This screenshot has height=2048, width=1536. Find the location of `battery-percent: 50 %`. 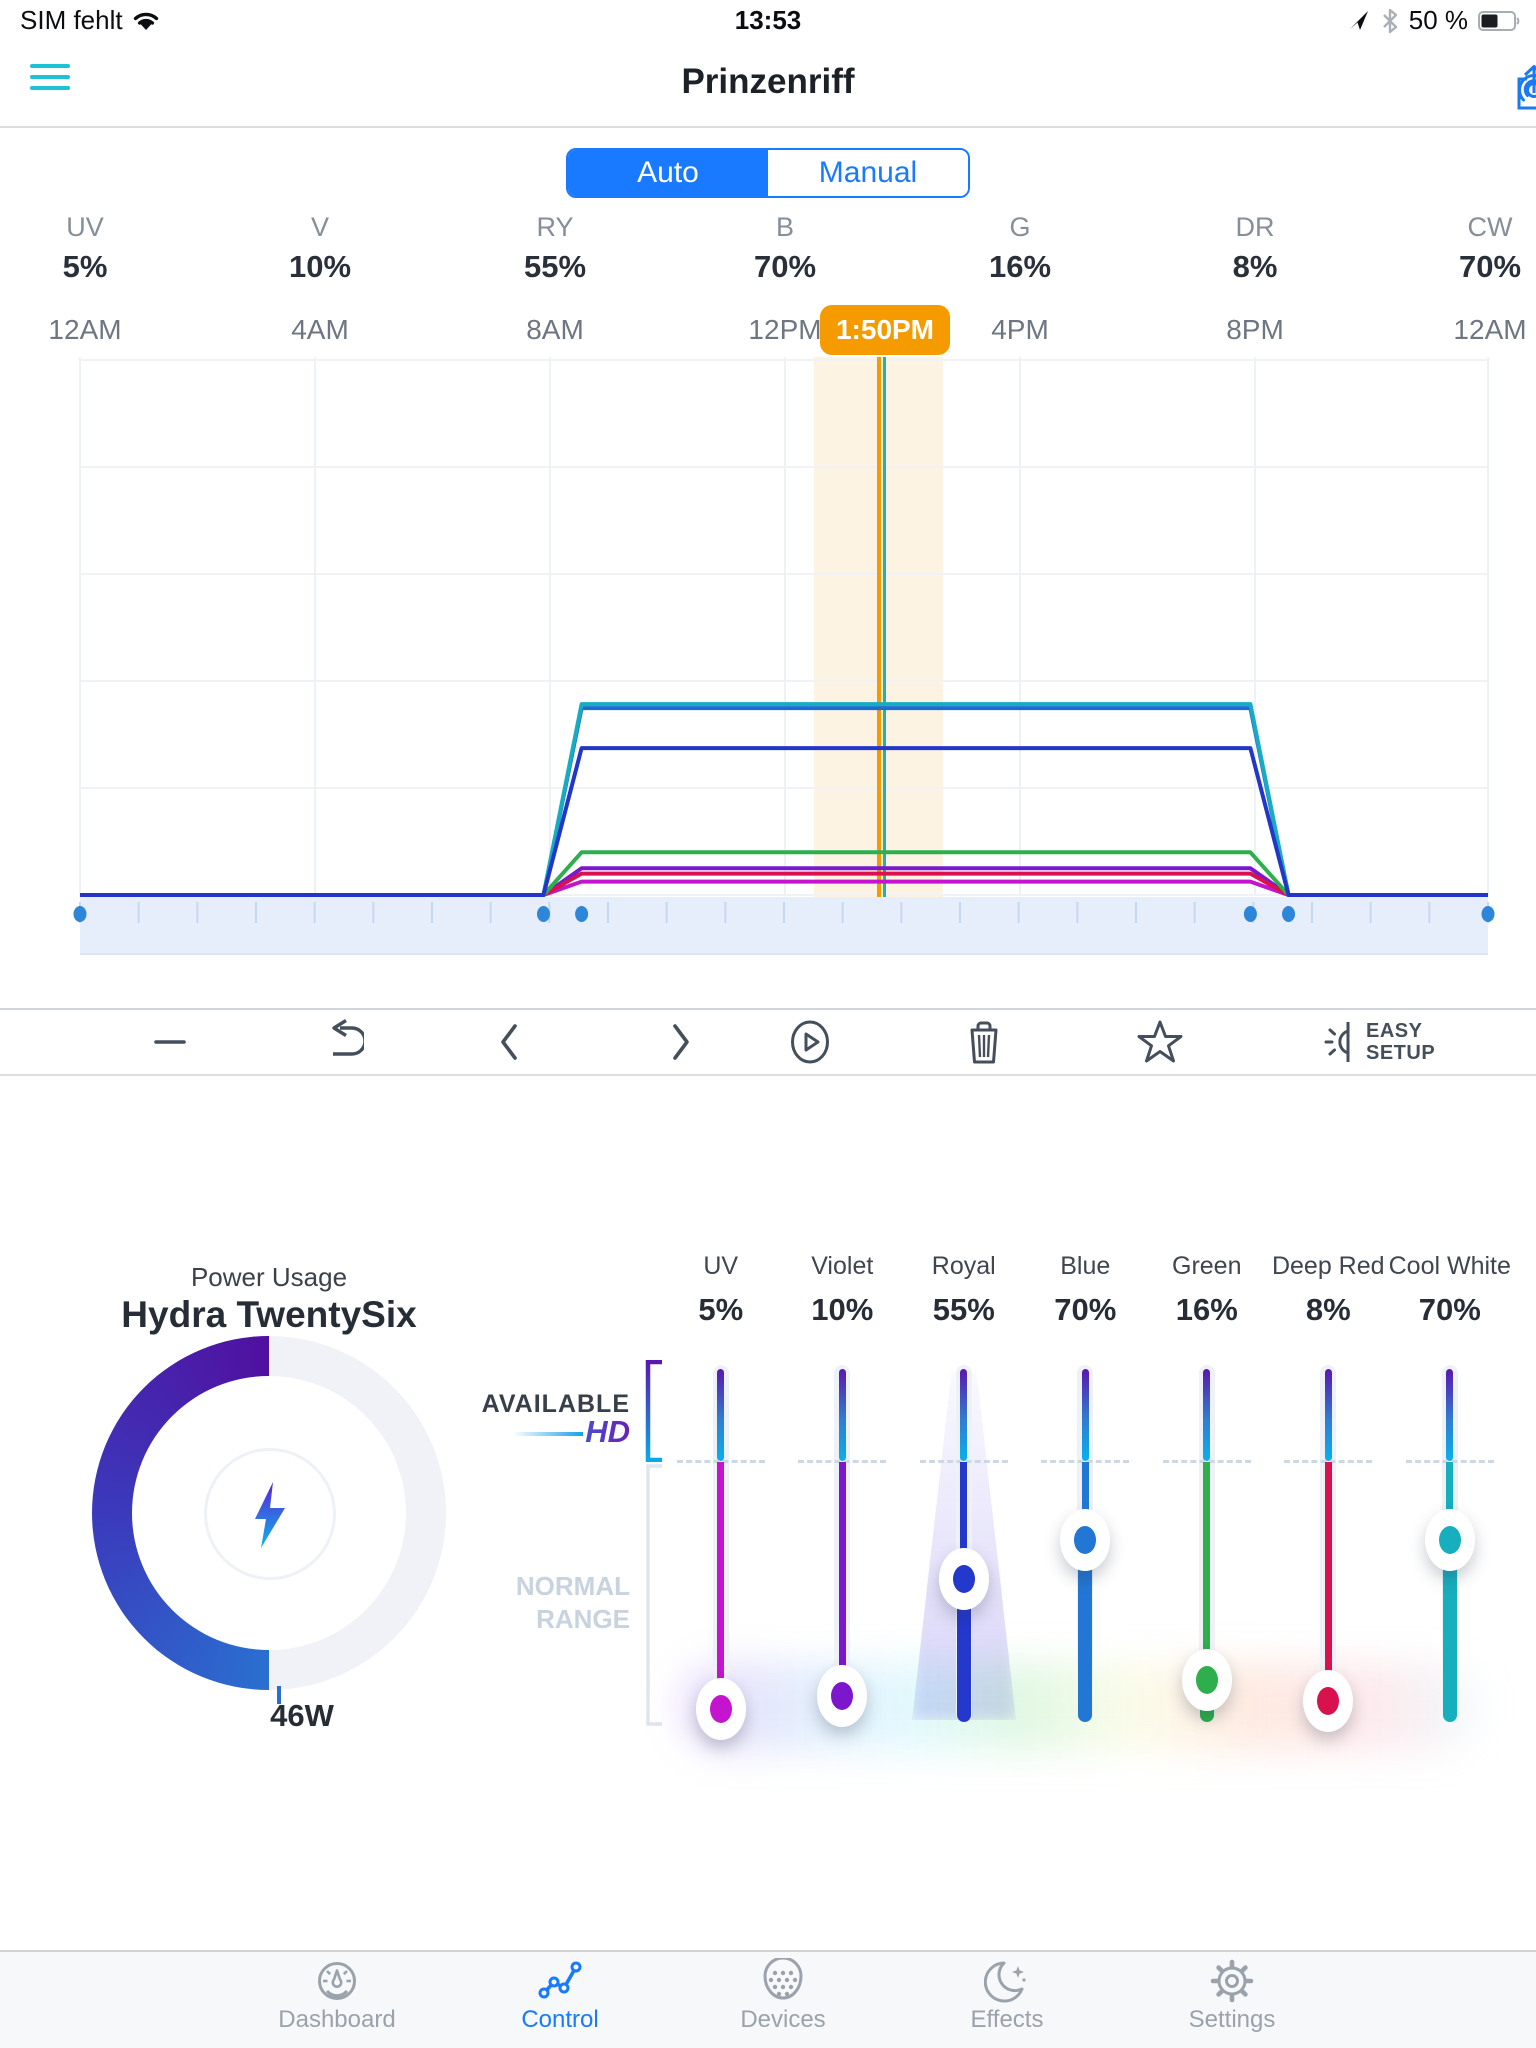

battery-percent: 50 % is located at coordinates (1438, 20).